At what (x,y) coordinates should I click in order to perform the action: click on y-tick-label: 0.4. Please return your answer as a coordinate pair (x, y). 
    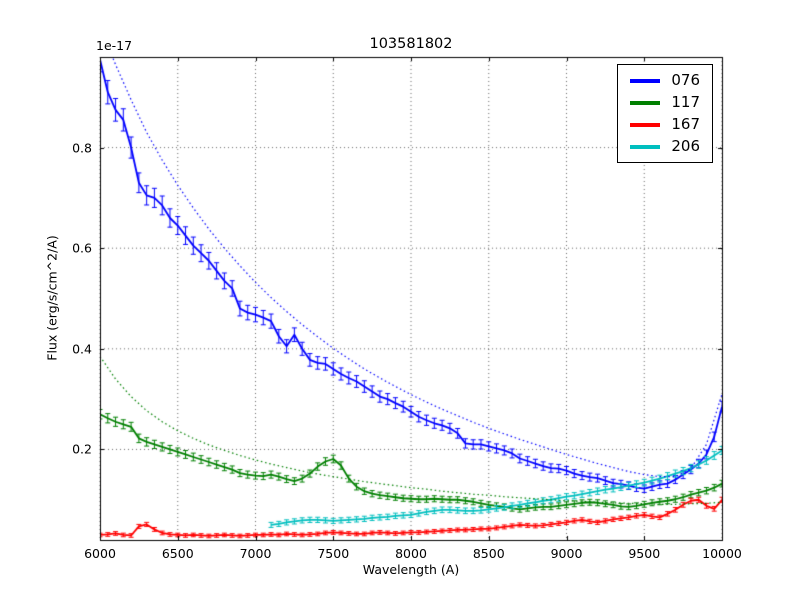
    Looking at the image, I should click on (82, 349).